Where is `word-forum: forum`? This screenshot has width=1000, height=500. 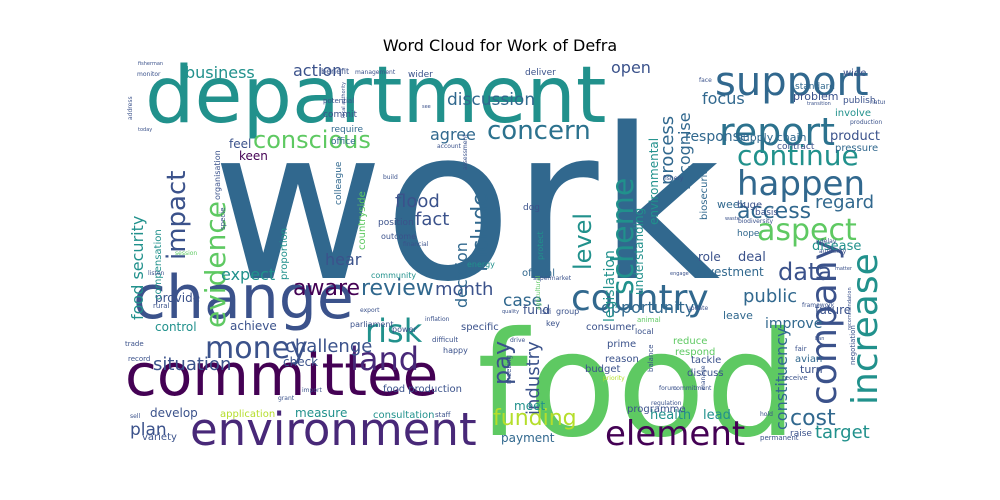 word-forum: forum is located at coordinates (668, 388).